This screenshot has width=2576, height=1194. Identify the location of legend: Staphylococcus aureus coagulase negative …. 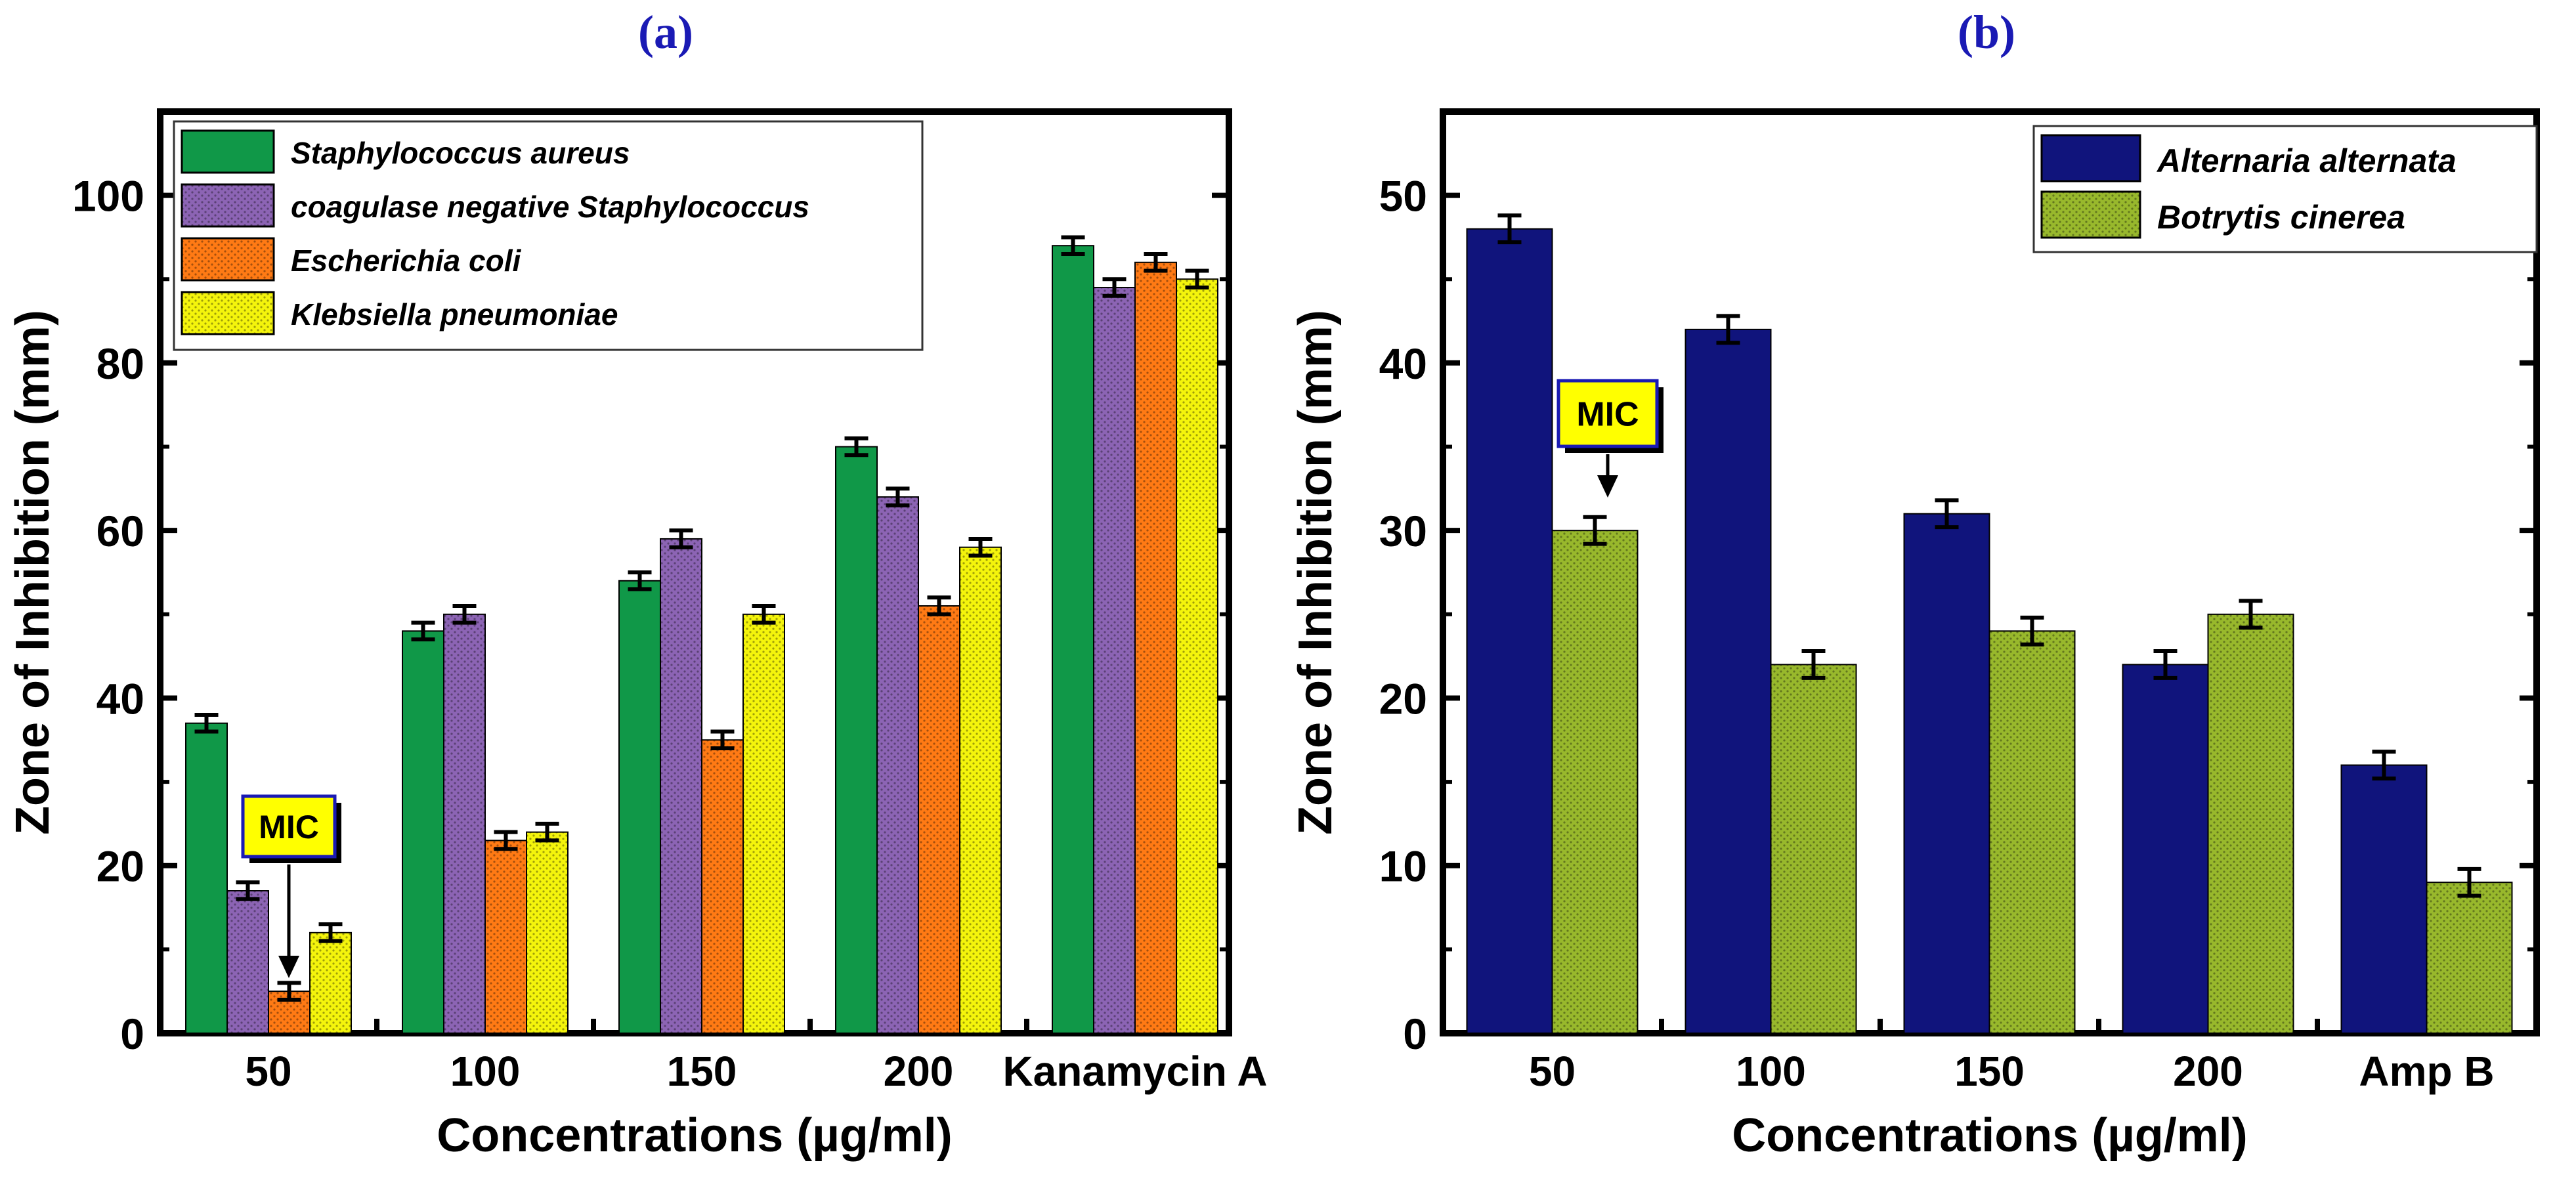
(548, 235).